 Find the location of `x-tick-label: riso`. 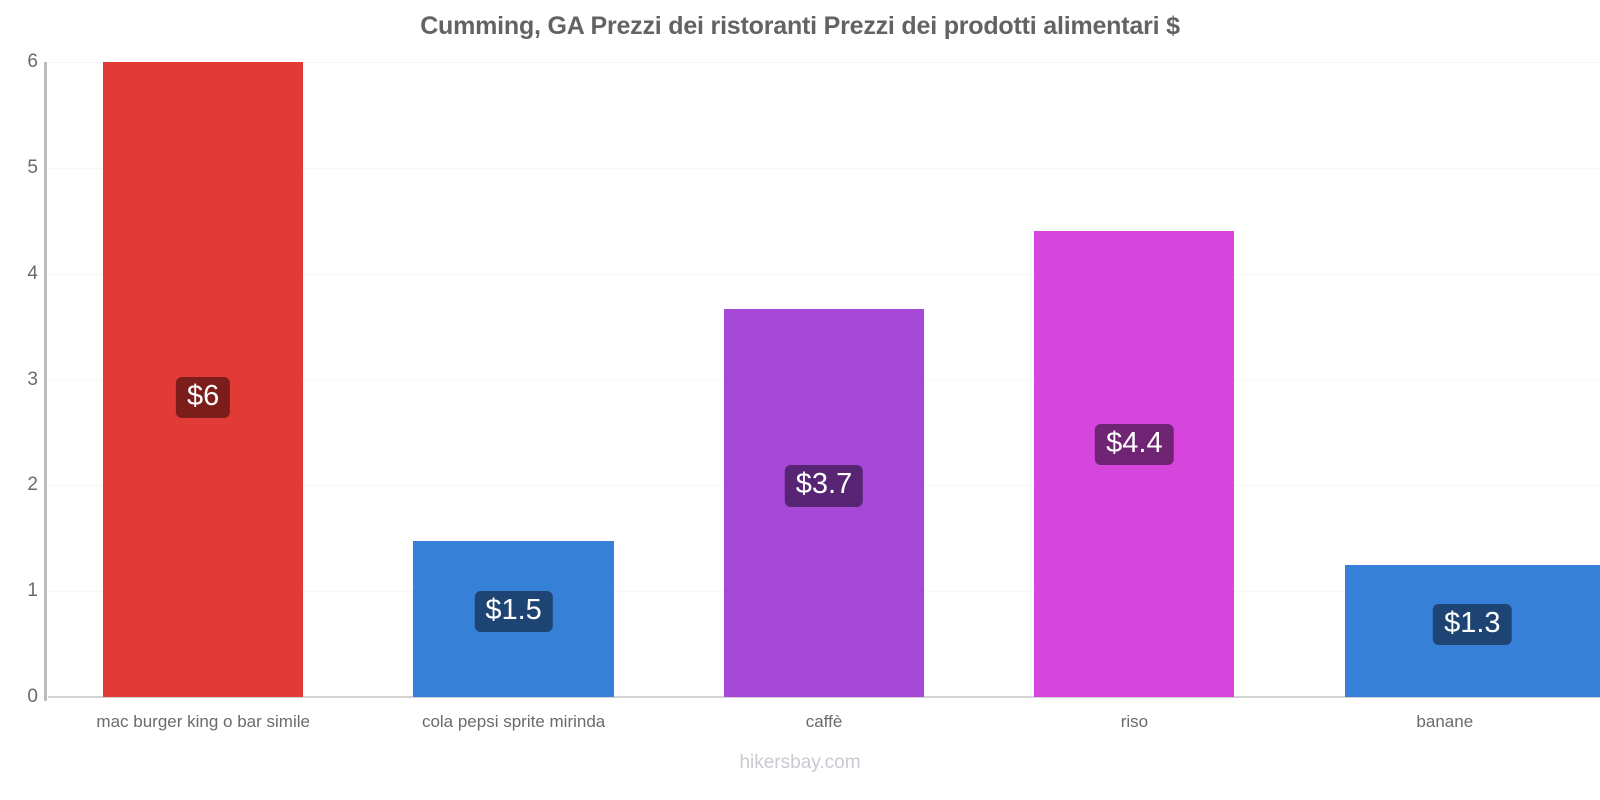

x-tick-label: riso is located at coordinates (1134, 721).